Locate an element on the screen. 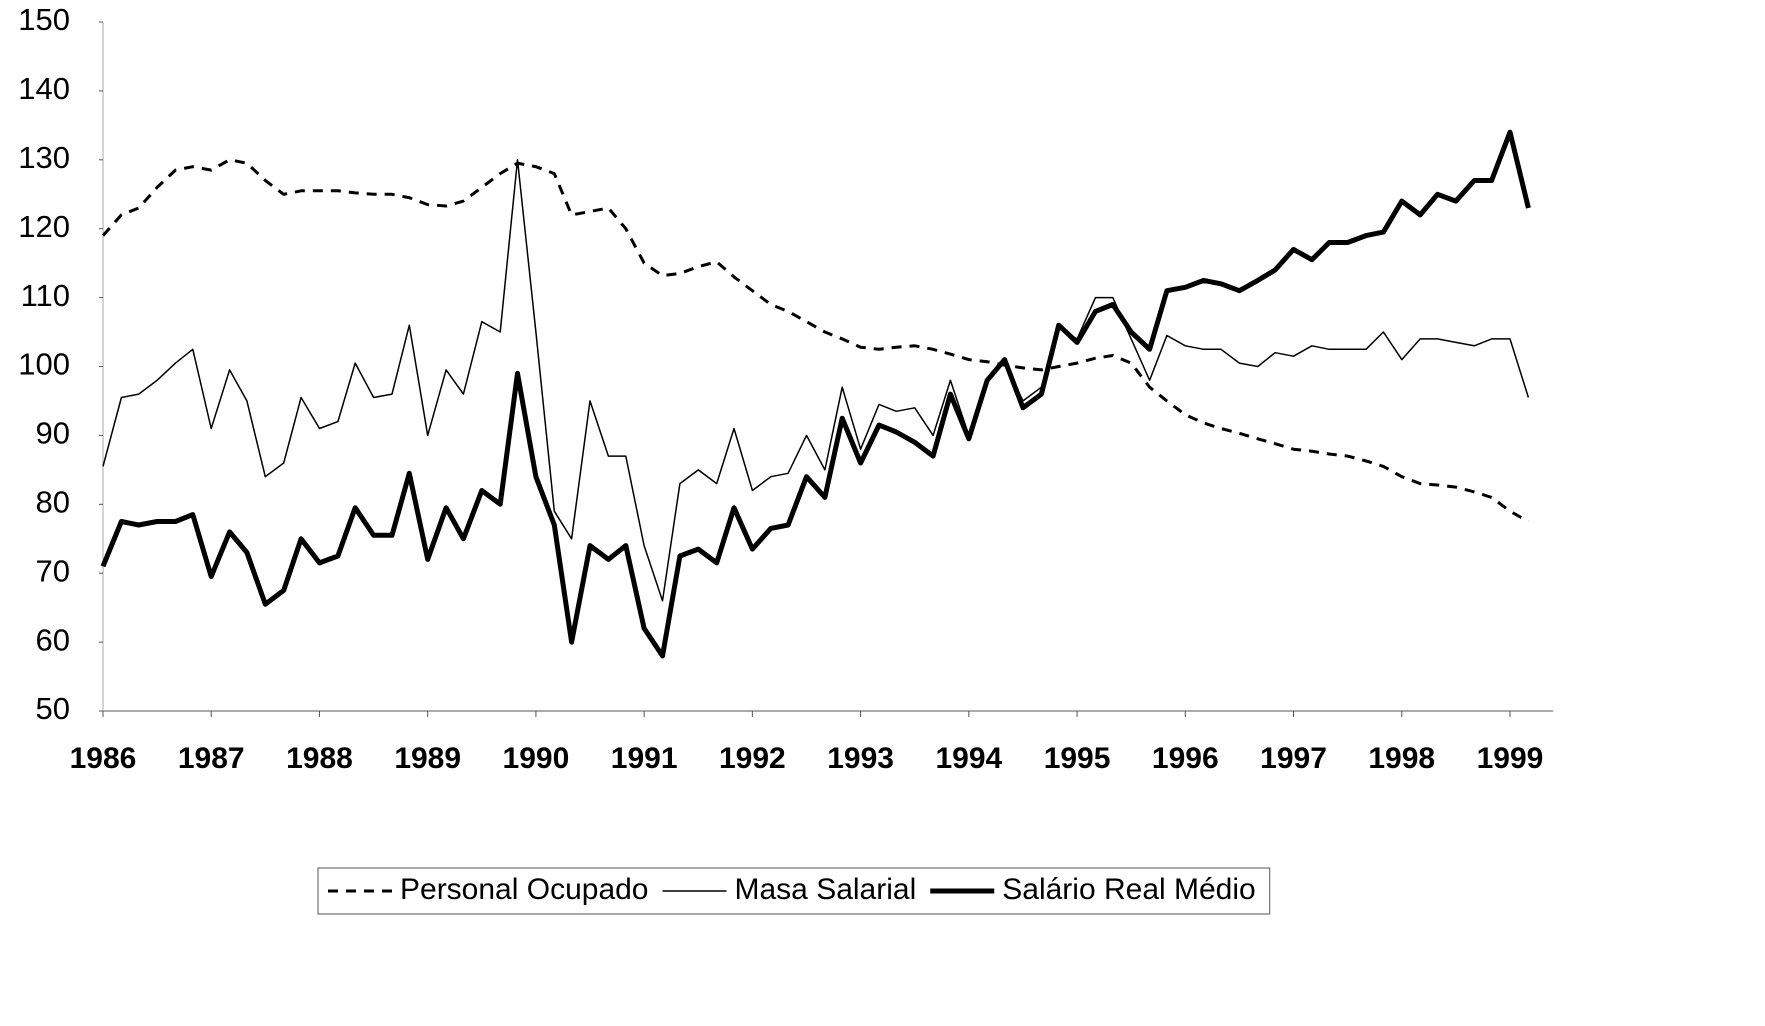  x-tick-label: 1992 is located at coordinates (752, 758).